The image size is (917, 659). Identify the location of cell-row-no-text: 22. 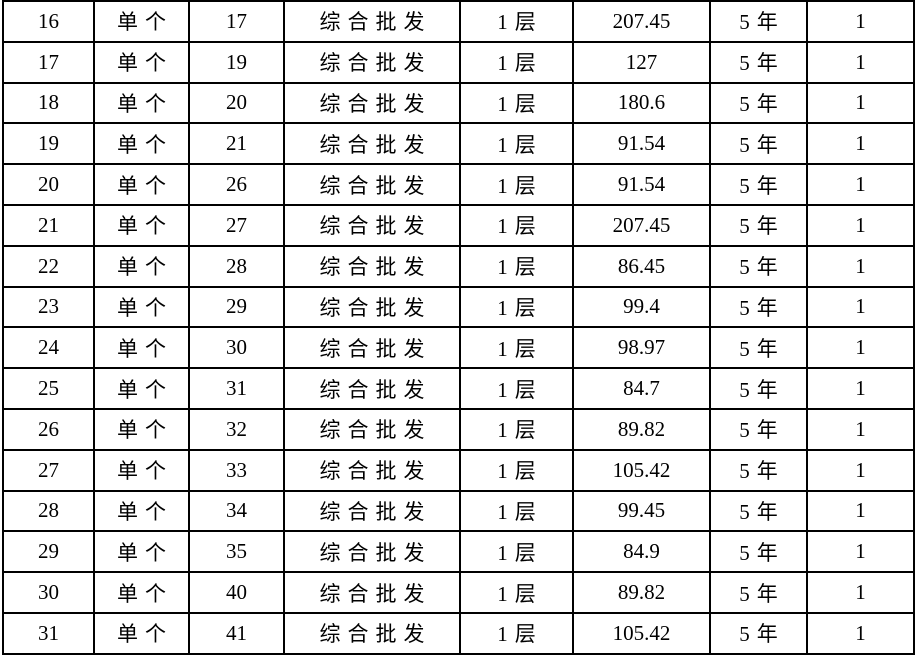
(48, 265).